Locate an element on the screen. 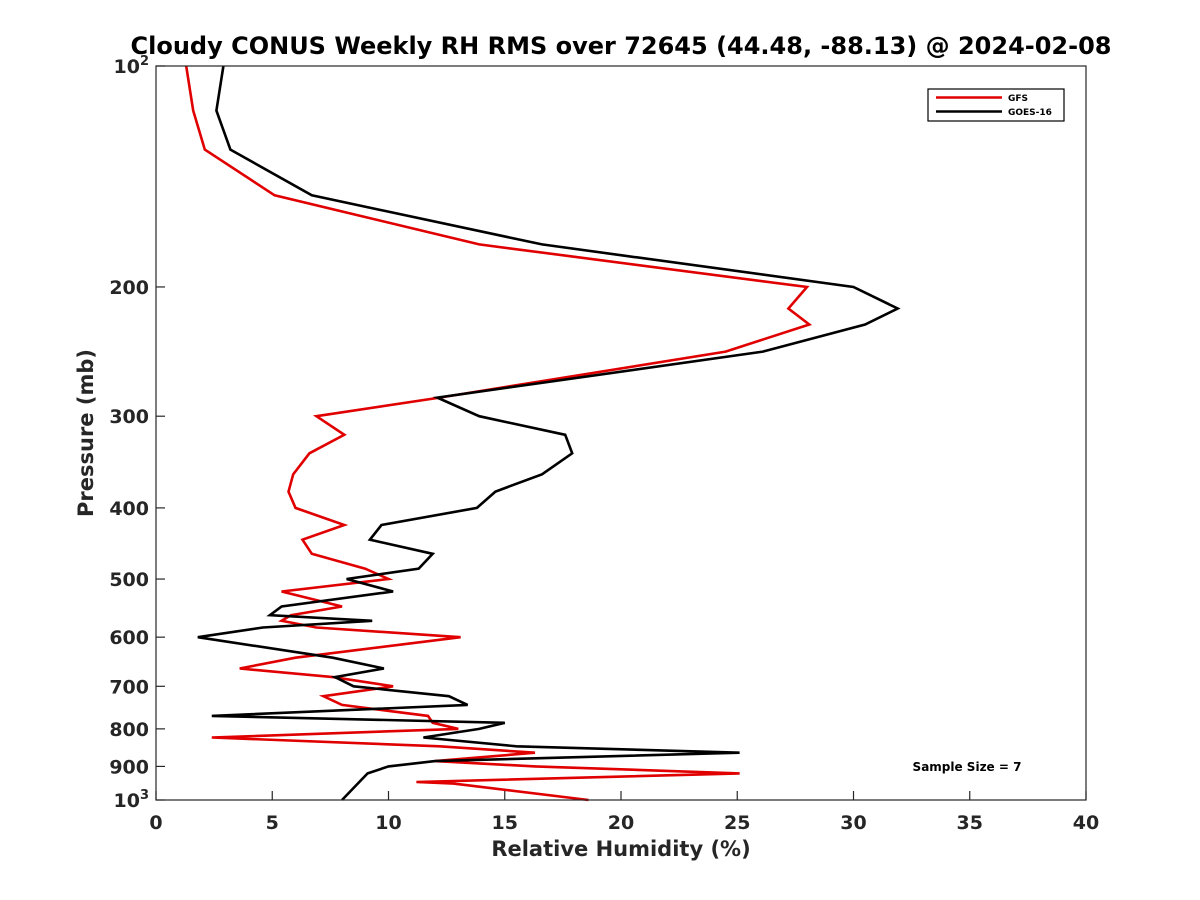 The width and height of the screenshot is (1200, 900). x-tick-label: 10 is located at coordinates (388, 823).